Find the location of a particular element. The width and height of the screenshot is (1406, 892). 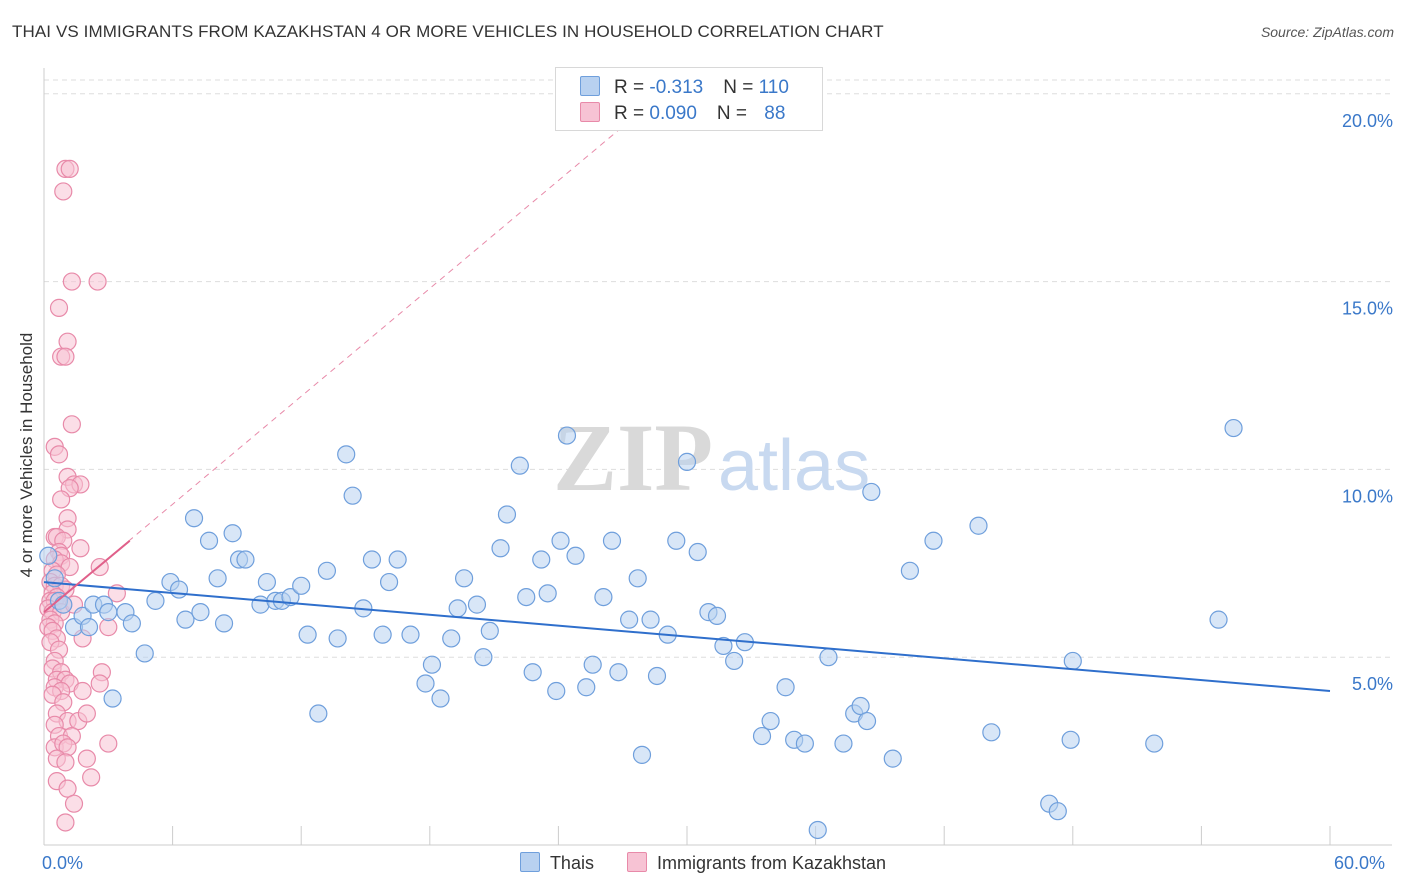

series-legend: Thais Immigrants from Kazakhstan is located at coordinates (703, 863).